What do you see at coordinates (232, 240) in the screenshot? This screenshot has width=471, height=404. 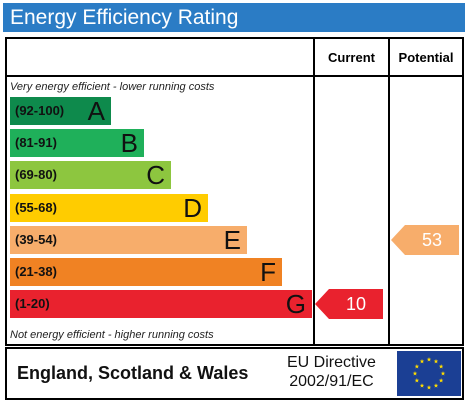 I see `band-letter: E` at bounding box center [232, 240].